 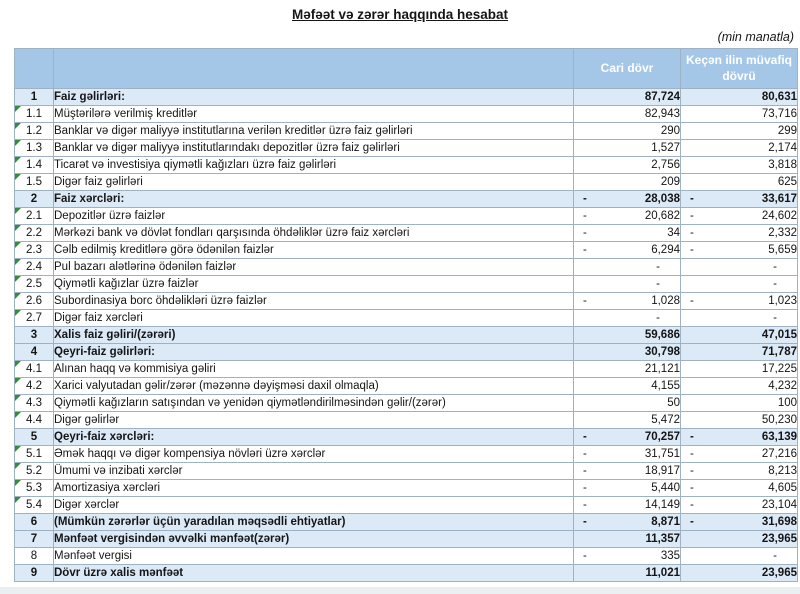 I want to click on previous-amount: 63,139, so click(x=779, y=437).